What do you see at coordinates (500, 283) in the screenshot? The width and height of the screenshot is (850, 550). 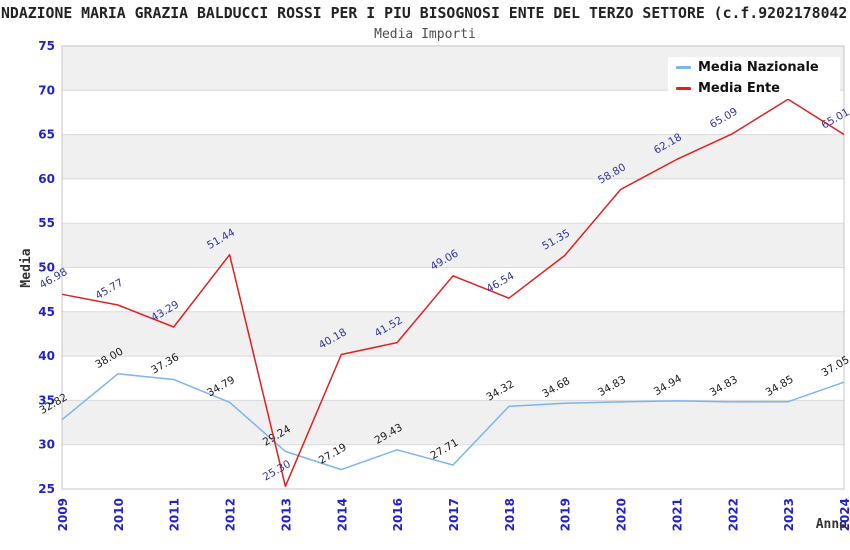 I see `data-point-label: 46.54` at bounding box center [500, 283].